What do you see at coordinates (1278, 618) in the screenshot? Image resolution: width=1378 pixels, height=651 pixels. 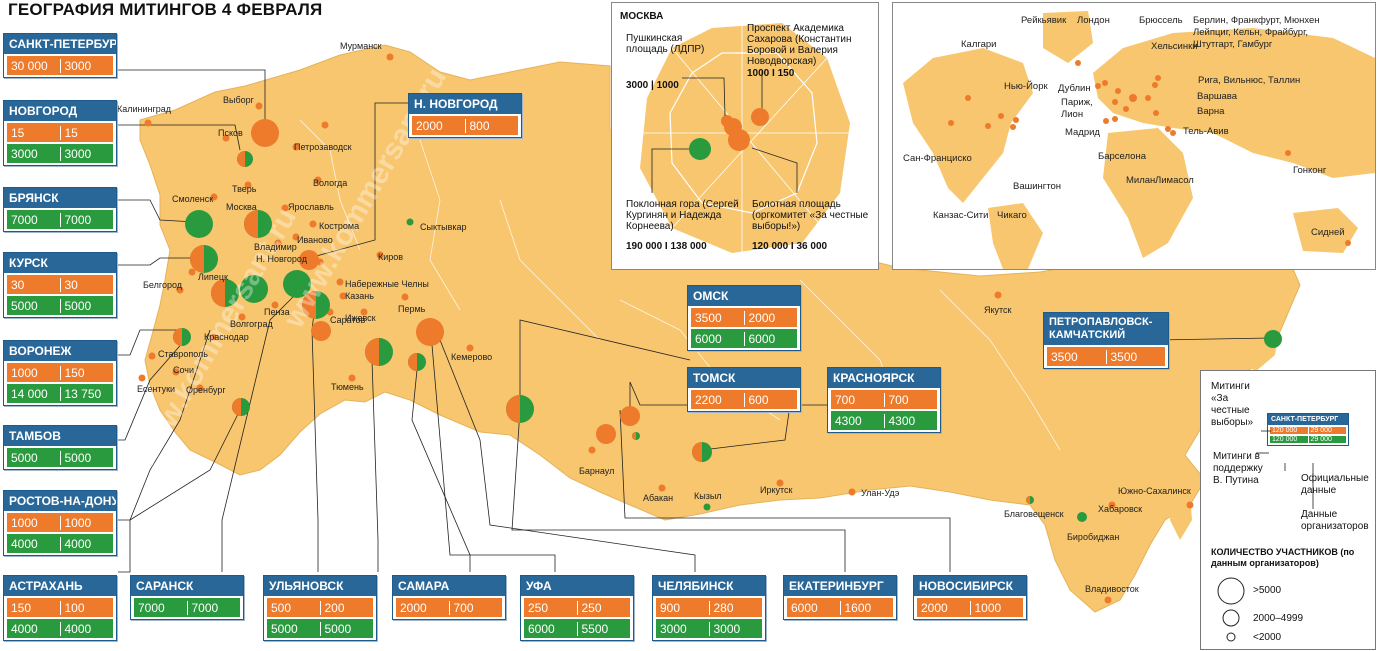 I see `legend-size-2: 2000–4999` at bounding box center [1278, 618].